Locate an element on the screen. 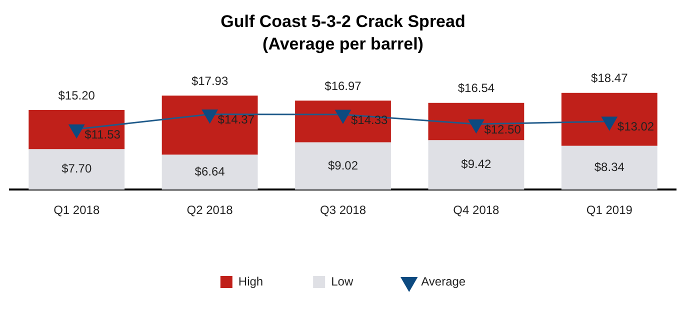  x-tick-label: Q2 2018 is located at coordinates (210, 210).